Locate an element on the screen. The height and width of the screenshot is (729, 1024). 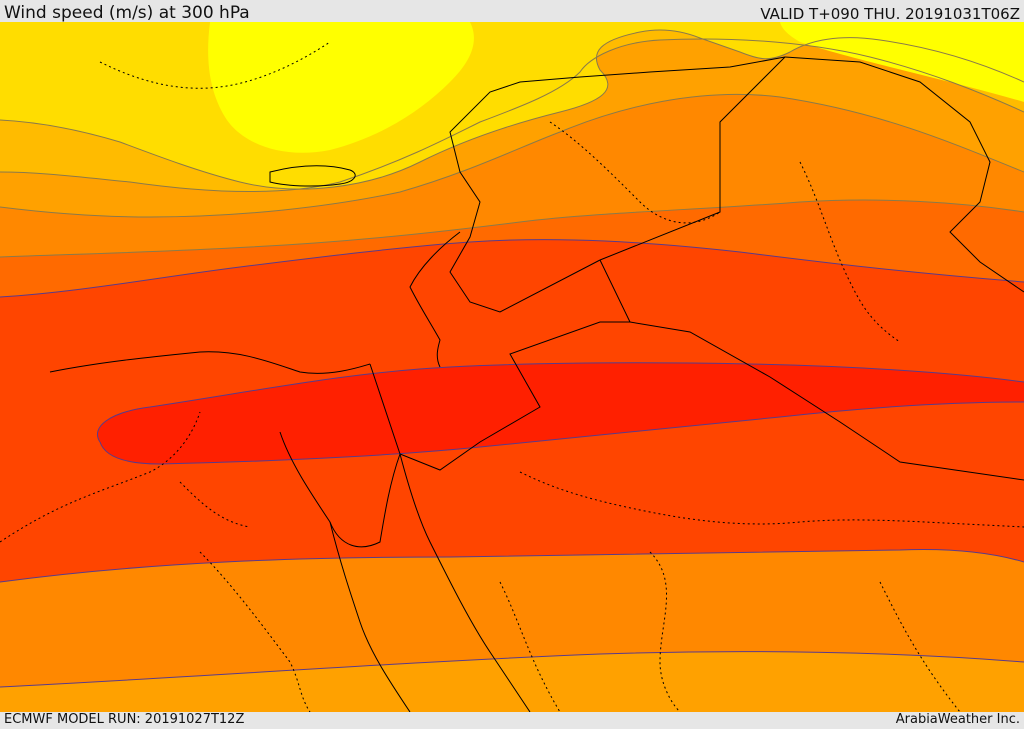
credit-label: ArabiaWeather Inc. is located at coordinates (957, 719).